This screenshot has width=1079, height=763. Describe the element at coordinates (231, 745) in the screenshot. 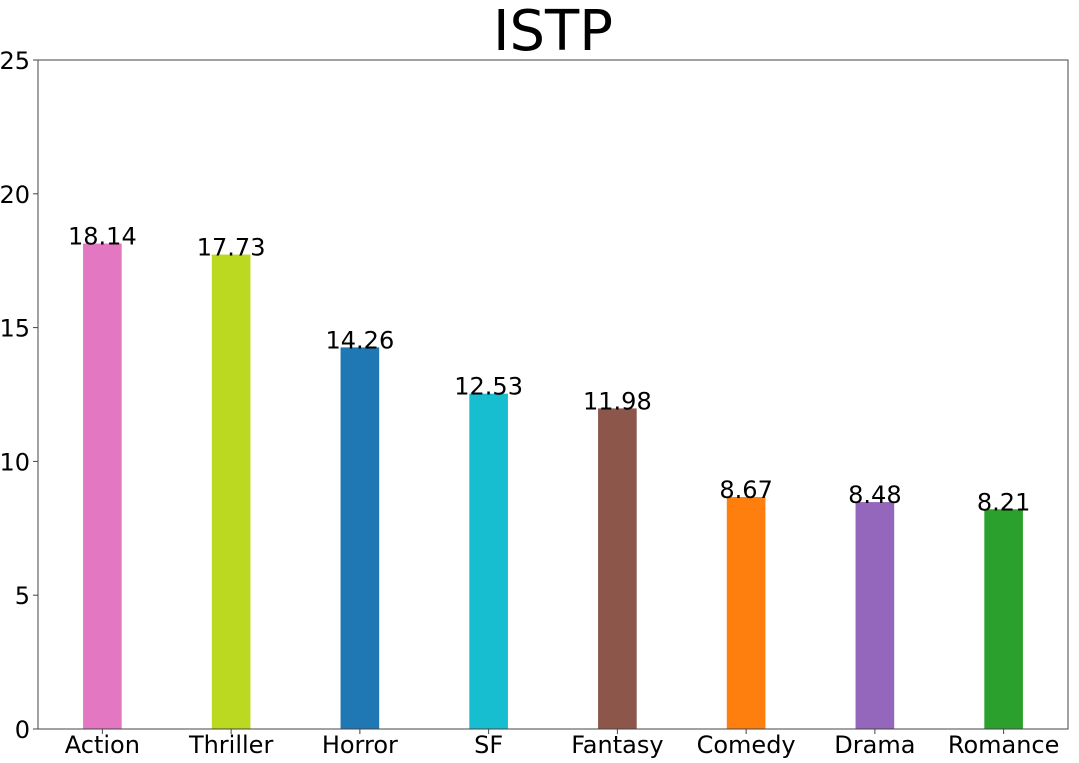

I see `x-tick-label-thriller: Thriller` at that location.